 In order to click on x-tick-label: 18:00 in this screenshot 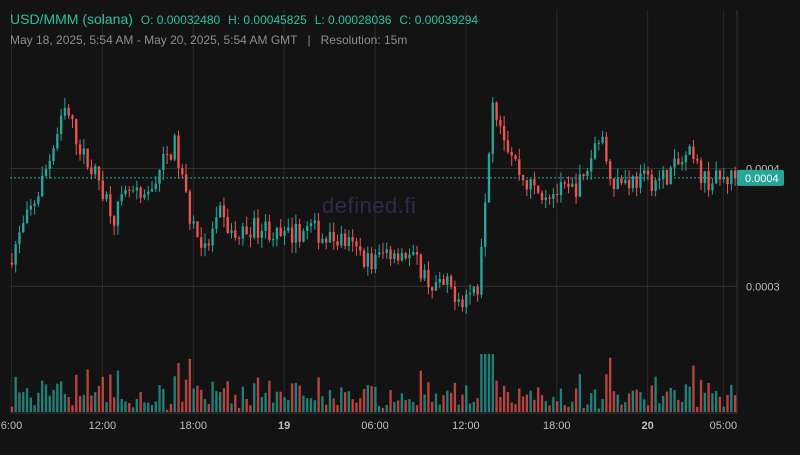, I will do `click(557, 426)`.